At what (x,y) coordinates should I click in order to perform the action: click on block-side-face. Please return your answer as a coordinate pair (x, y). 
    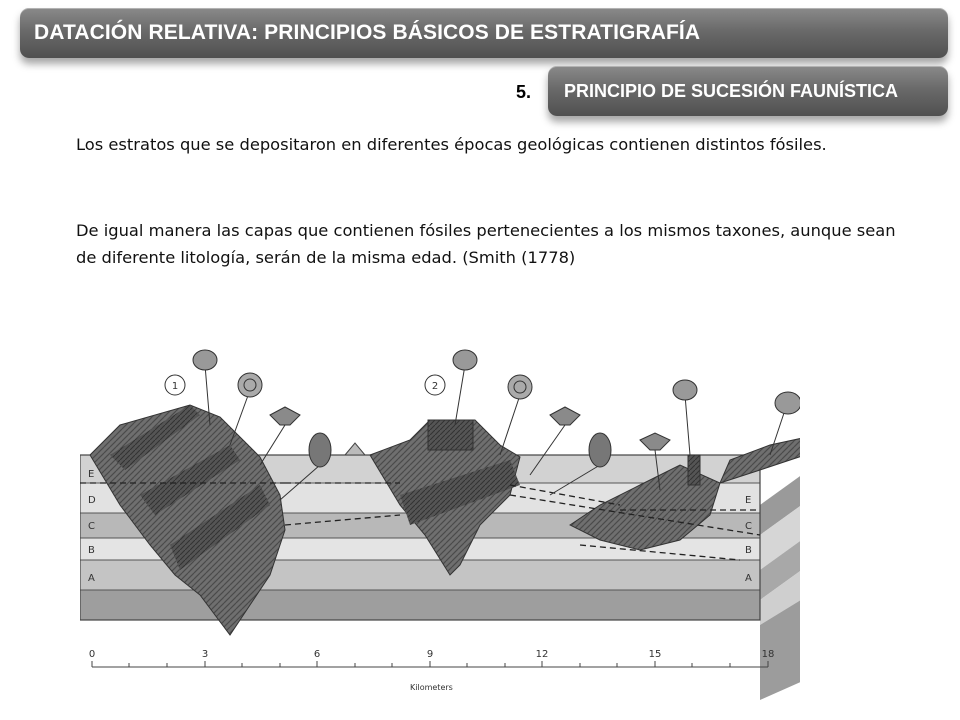
    Looking at the image, I should click on (780, 588).